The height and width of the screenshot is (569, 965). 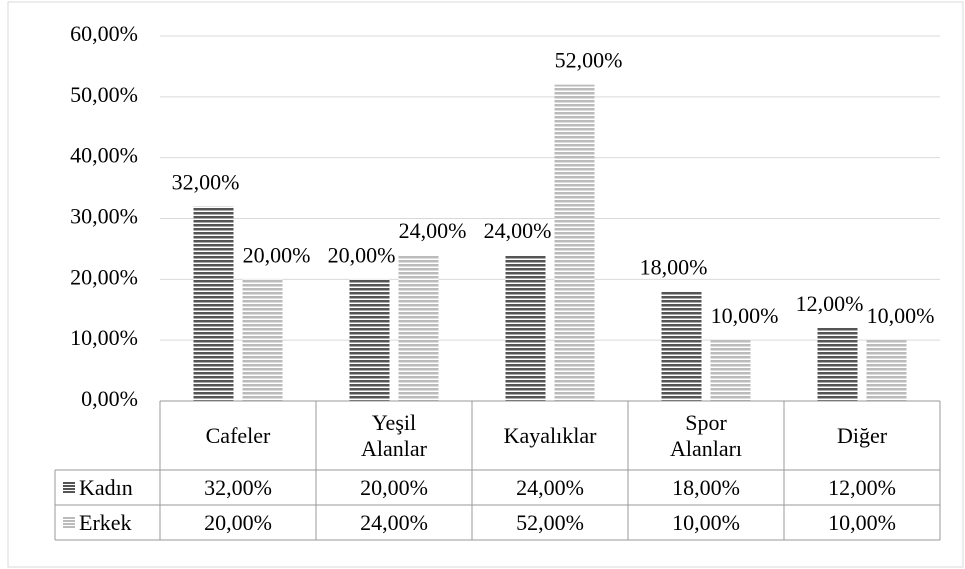 I want to click on y-tick-label: 20,00%, so click(x=104, y=276).